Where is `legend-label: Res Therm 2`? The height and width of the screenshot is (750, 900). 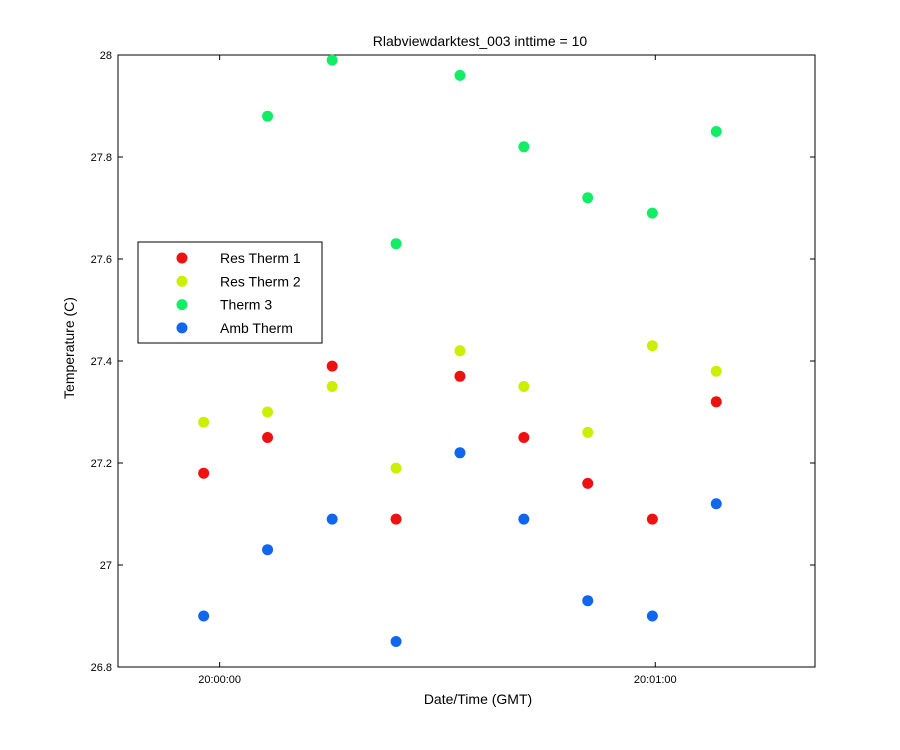 legend-label: Res Therm 2 is located at coordinates (260, 281).